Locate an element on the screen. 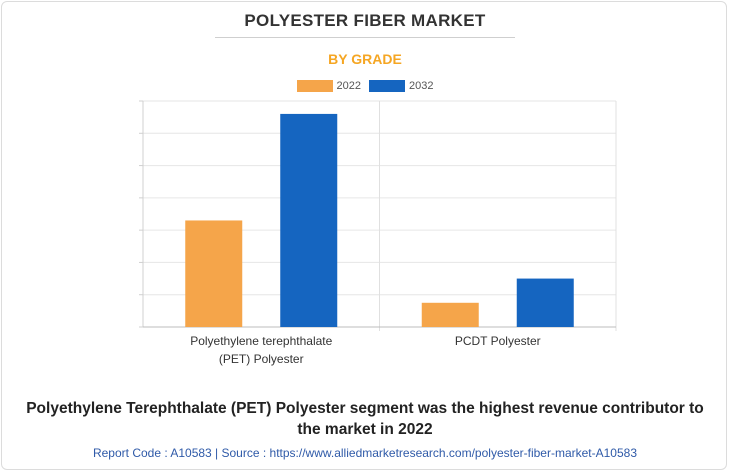 The width and height of the screenshot is (730, 473). legend-item-2032: 2032 is located at coordinates (401, 86).